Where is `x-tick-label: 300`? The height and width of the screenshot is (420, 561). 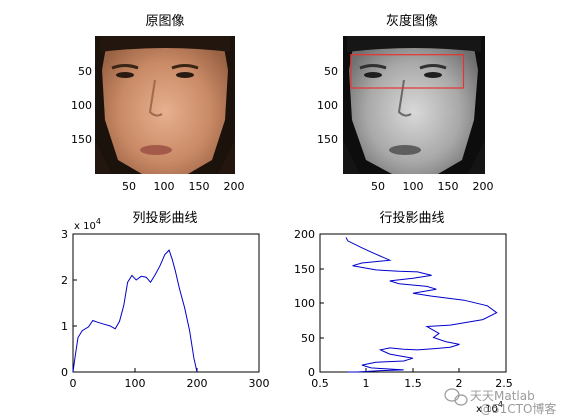
x-tick-label: 300 is located at coordinates (259, 383).